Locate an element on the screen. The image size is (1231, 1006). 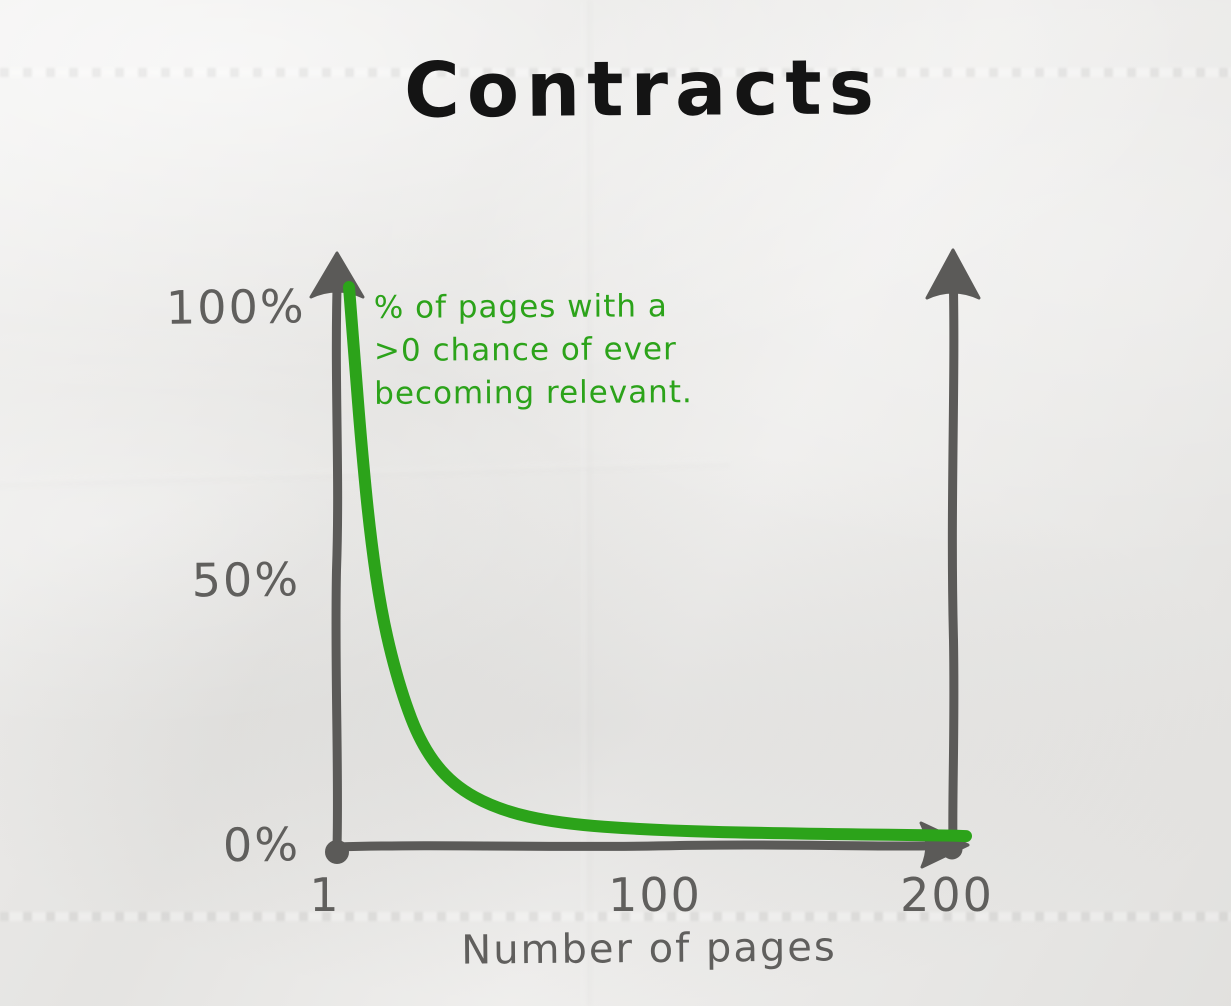
curve-annotation-line-3: becoming relevant. is located at coordinates (533, 393).